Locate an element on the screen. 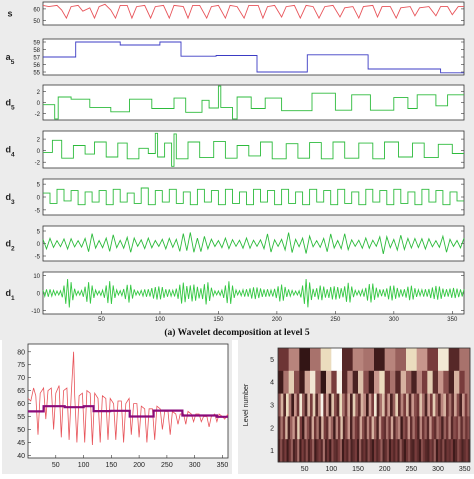 Image resolution: width=474 pixels, height=479 pixels. series-line-a5 is located at coordinates (253, 57).